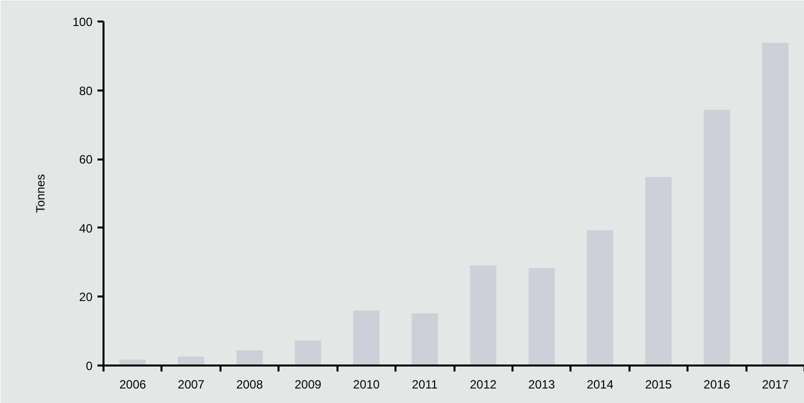 The image size is (804, 403). What do you see at coordinates (775, 385) in the screenshot?
I see `x-tick-label: 2017` at bounding box center [775, 385].